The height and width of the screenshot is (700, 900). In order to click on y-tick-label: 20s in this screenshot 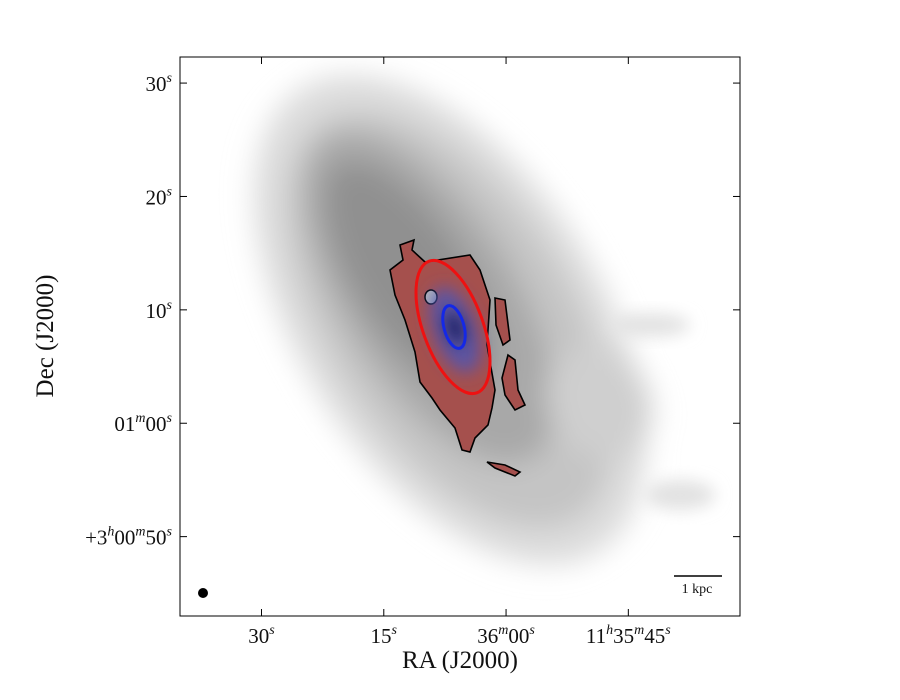, I will do `click(159, 196)`.